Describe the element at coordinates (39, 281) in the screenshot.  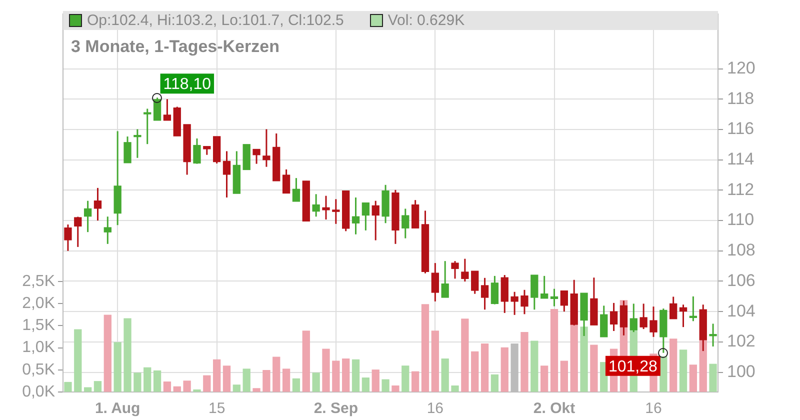
I see `y2-tick-label: 2,5K` at that location.